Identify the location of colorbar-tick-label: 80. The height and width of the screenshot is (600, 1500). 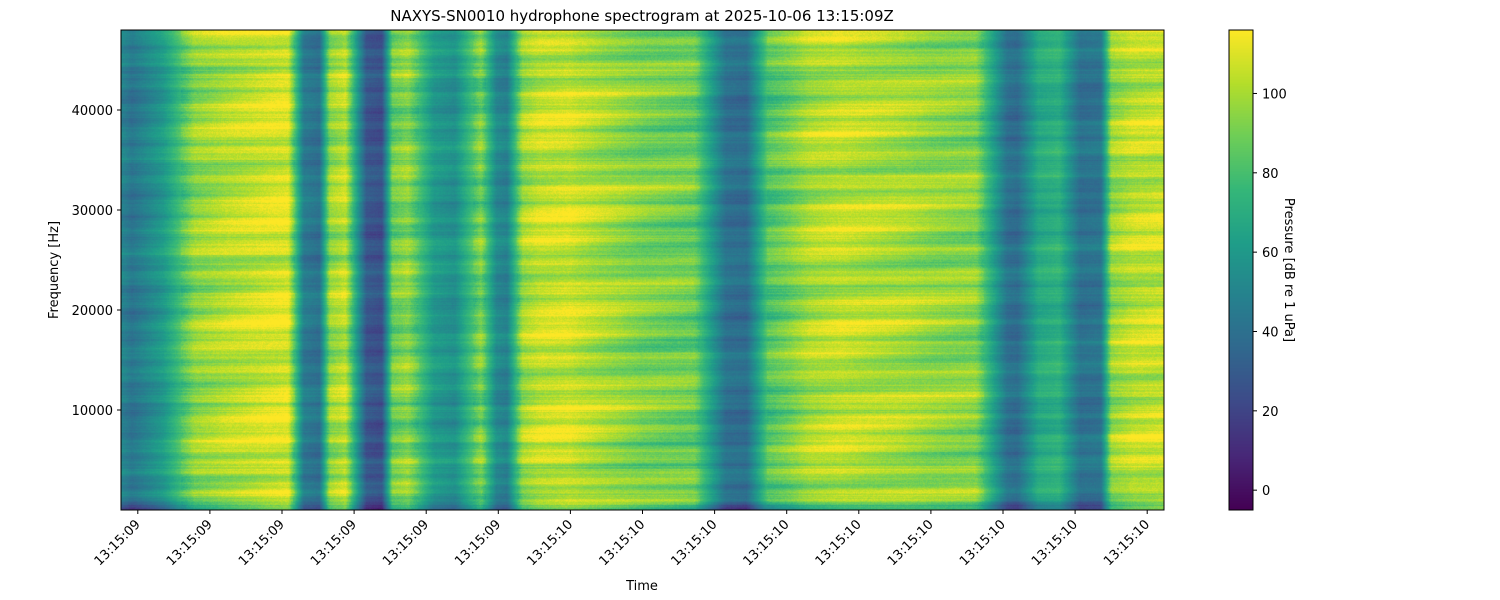
(1270, 174).